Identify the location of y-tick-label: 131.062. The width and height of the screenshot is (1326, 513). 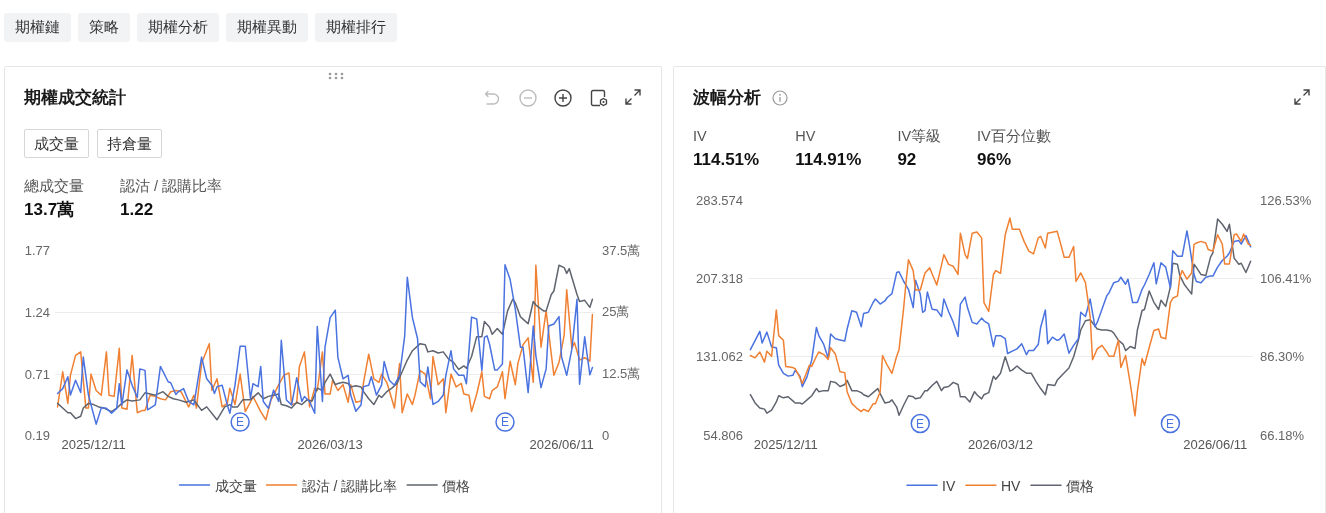
(719, 357).